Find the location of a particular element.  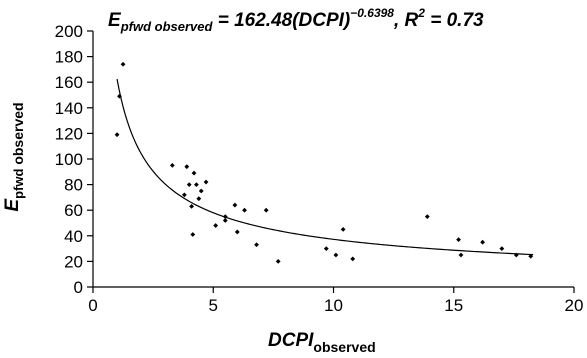

y-axis-ticks: 0 20 40 60 80 100 120 140 160 180 200 is located at coordinates (74, 159).